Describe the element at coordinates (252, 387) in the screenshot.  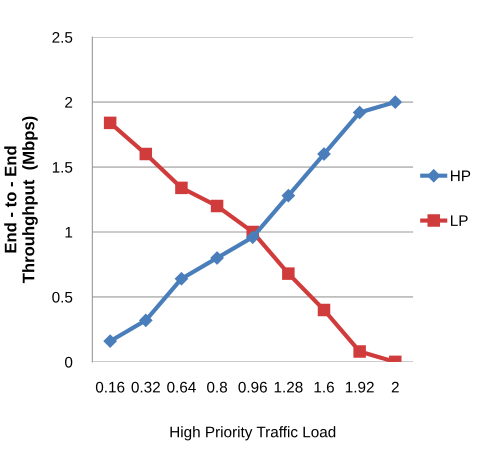
I see `x-tick-label: 0.96` at that location.